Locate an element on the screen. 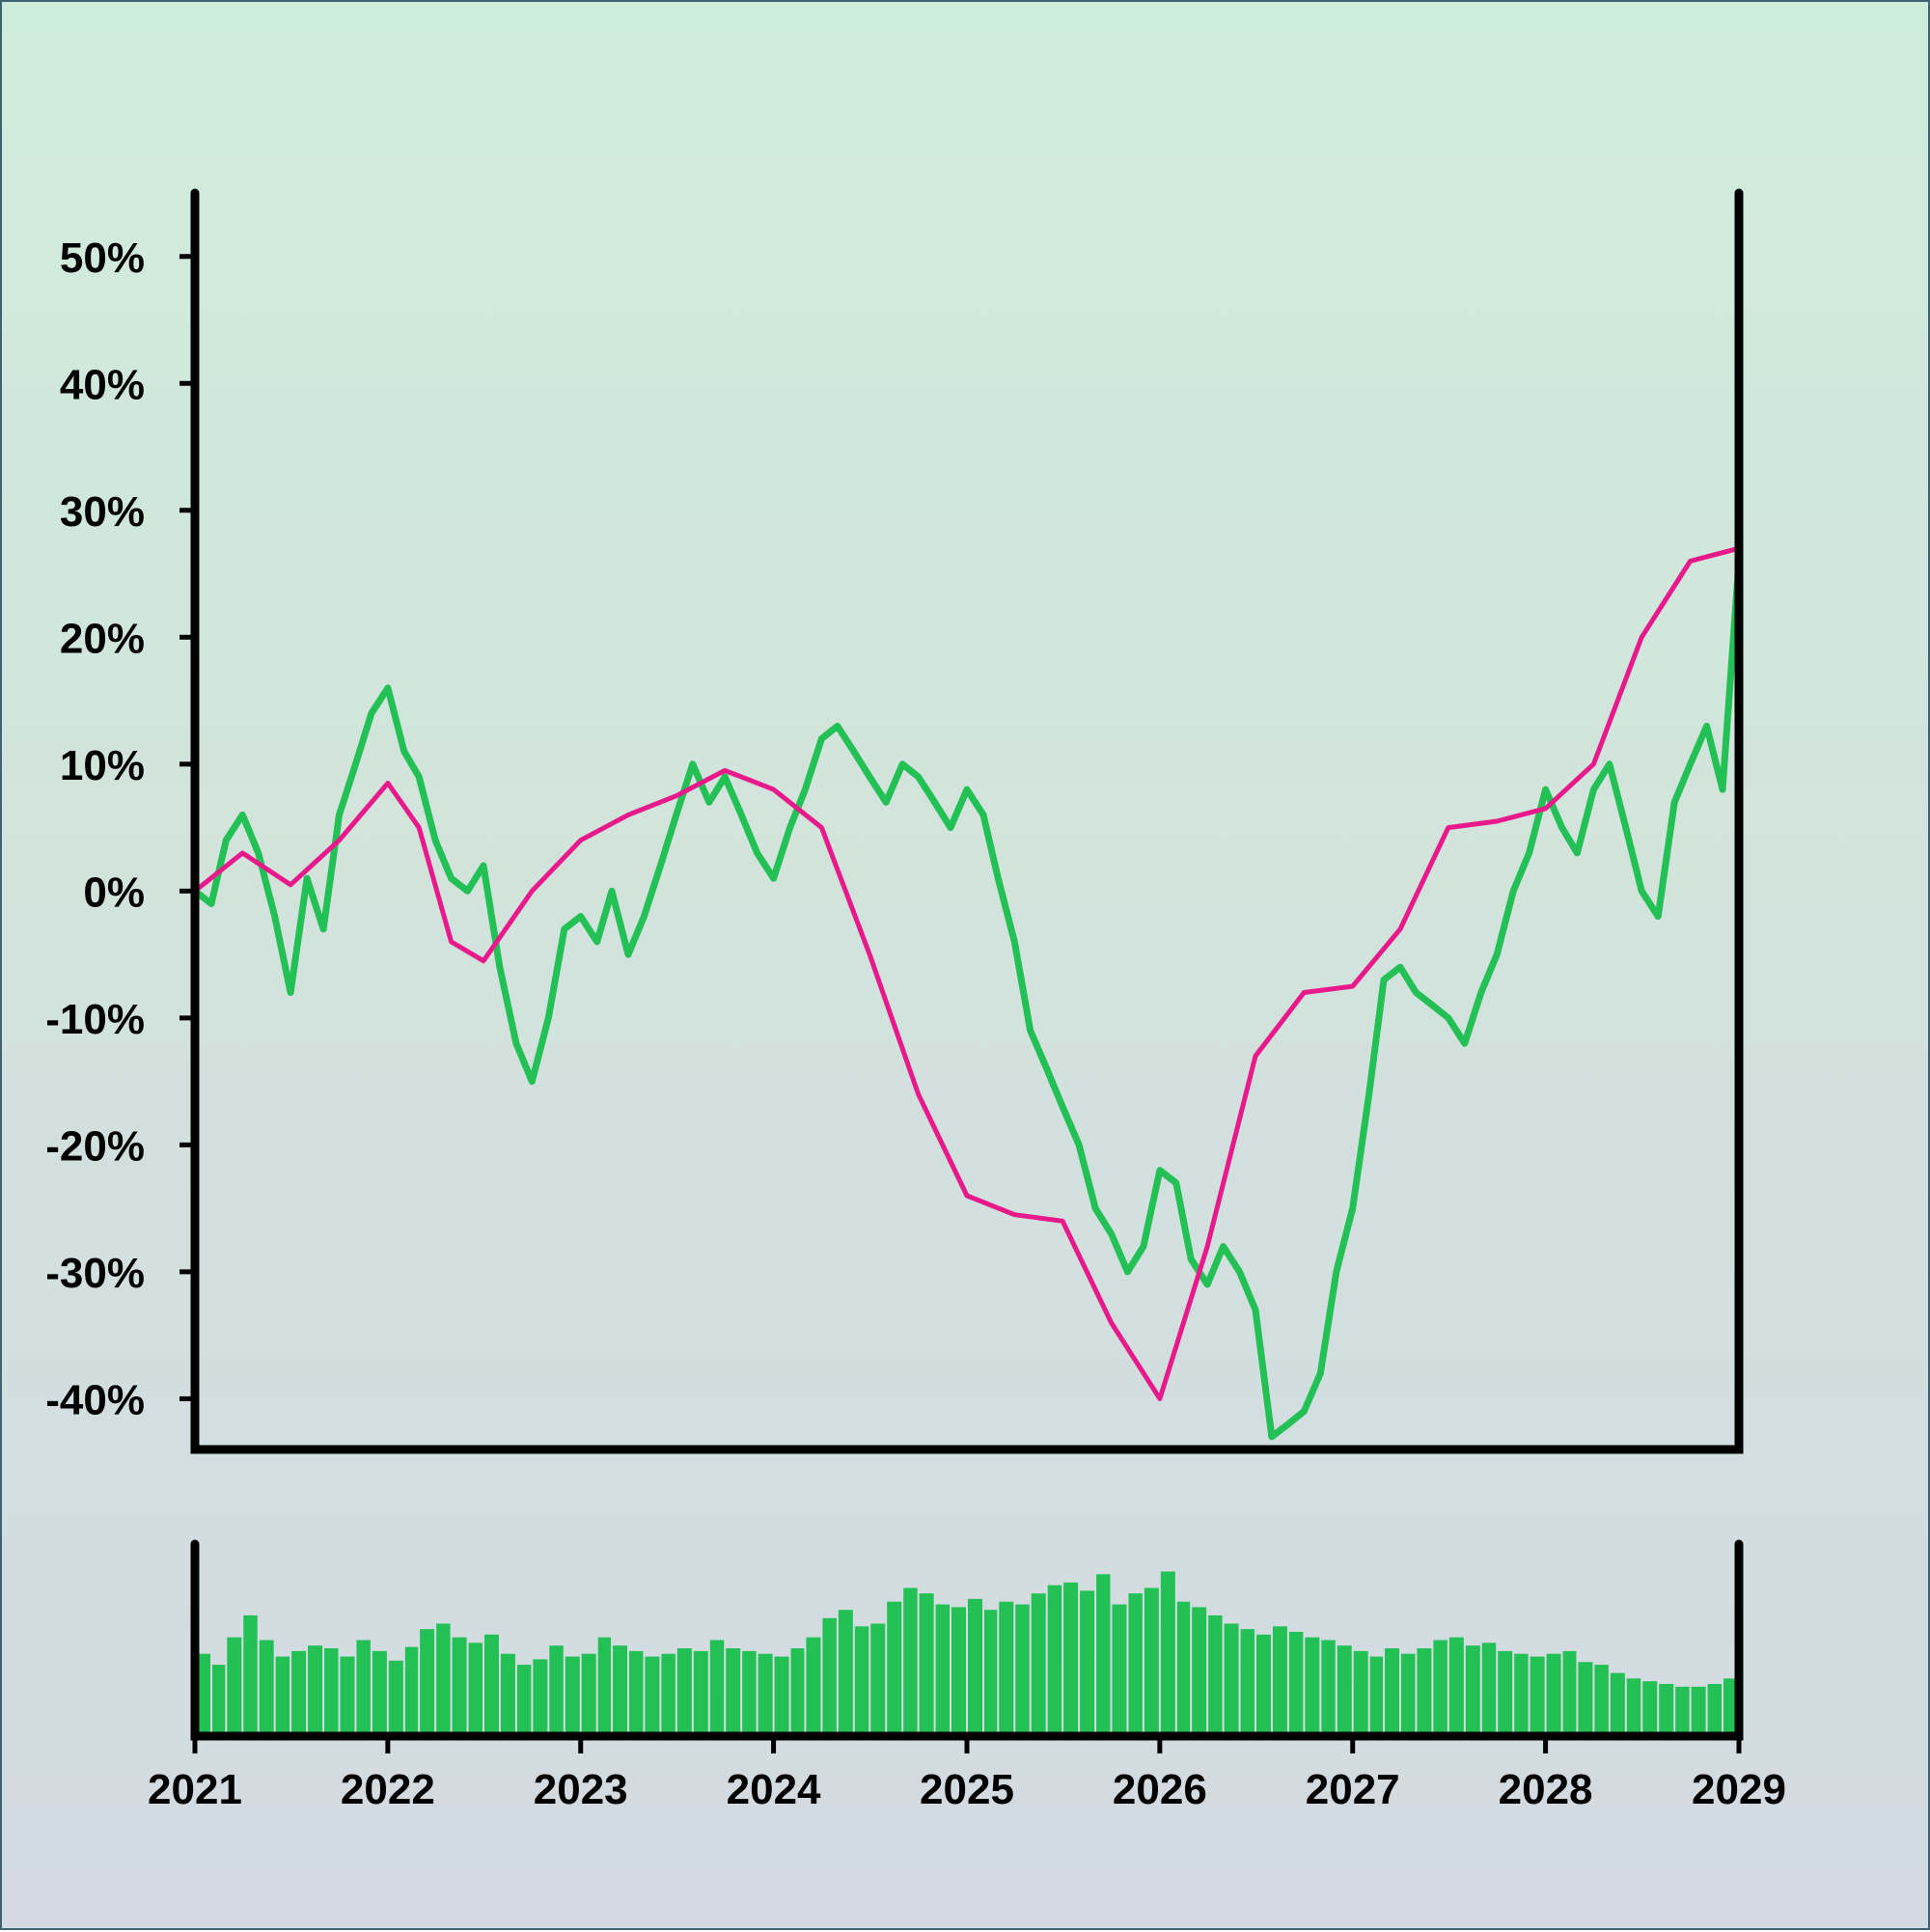 This screenshot has width=1930, height=1932. y-tick-label: -20% is located at coordinates (95, 1146).